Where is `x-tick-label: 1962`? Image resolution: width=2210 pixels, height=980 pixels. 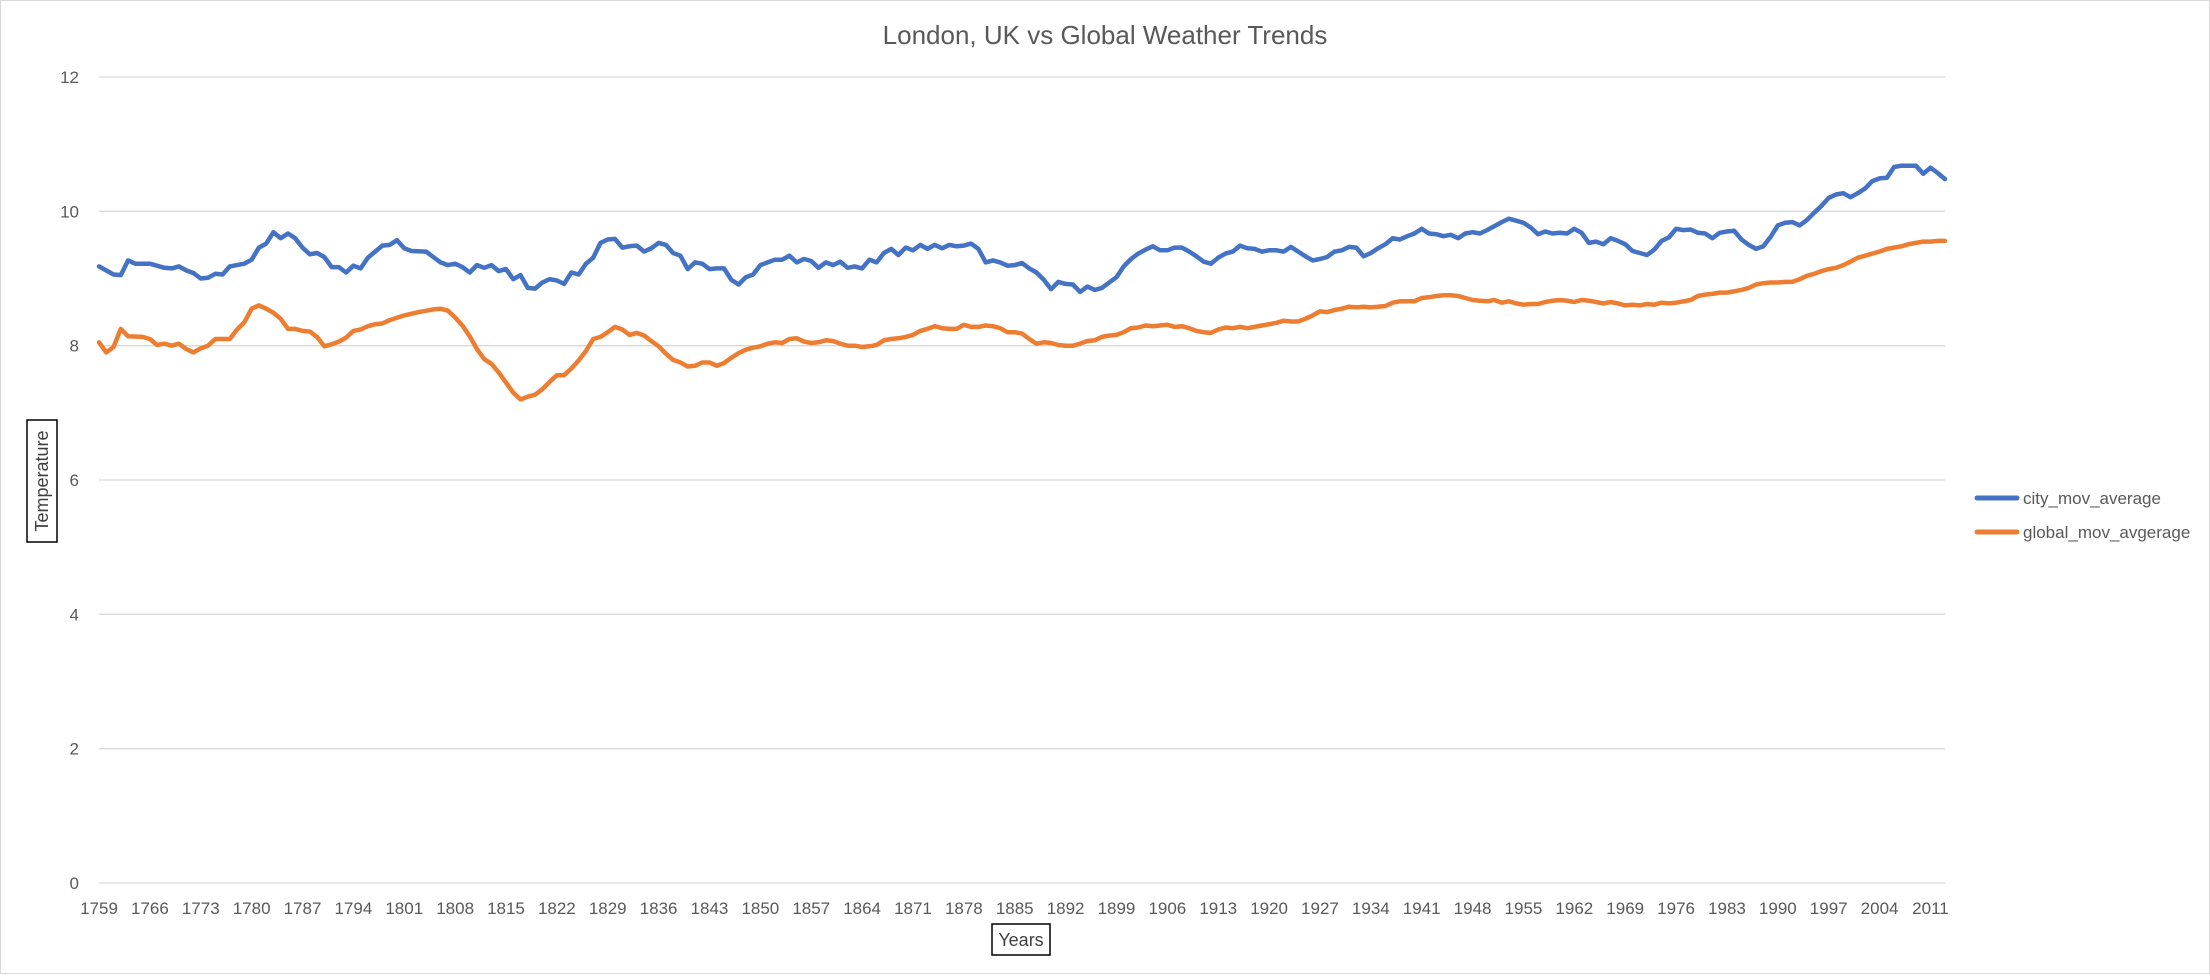
x-tick-label: 1962 is located at coordinates (1574, 908).